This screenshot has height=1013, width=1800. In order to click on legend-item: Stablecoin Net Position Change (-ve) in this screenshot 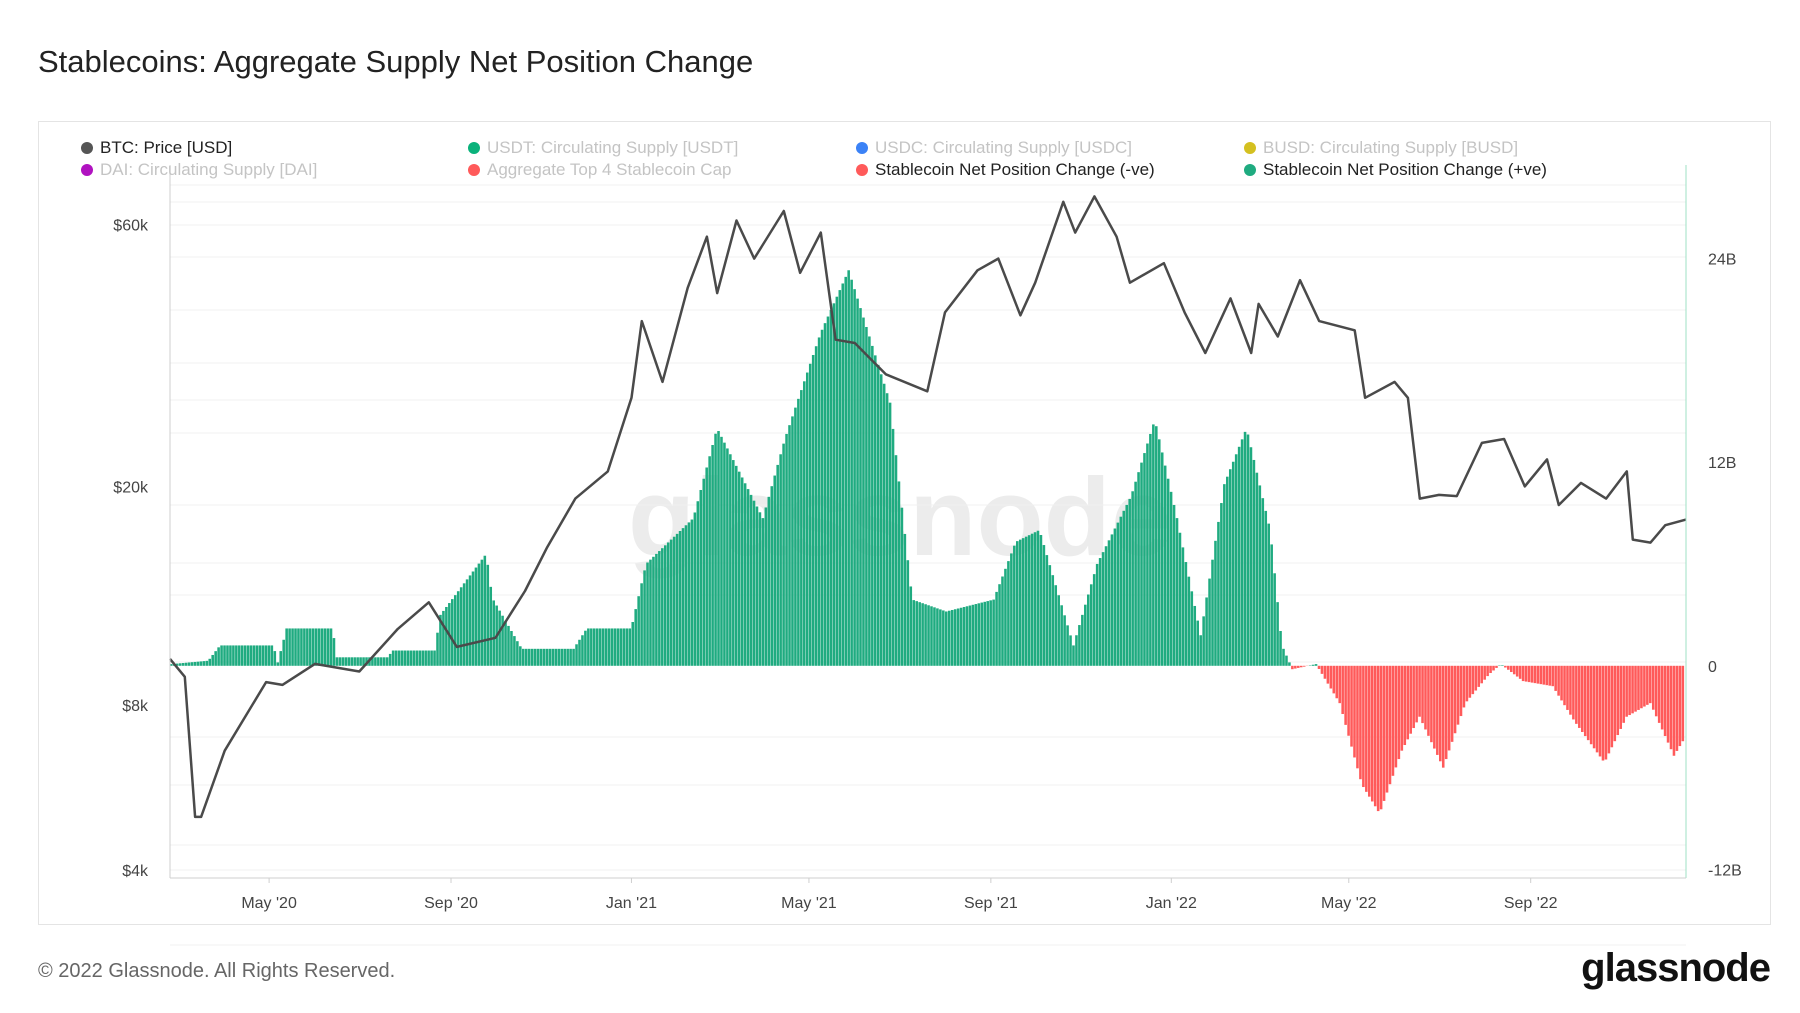, I will do `click(1005, 170)`.